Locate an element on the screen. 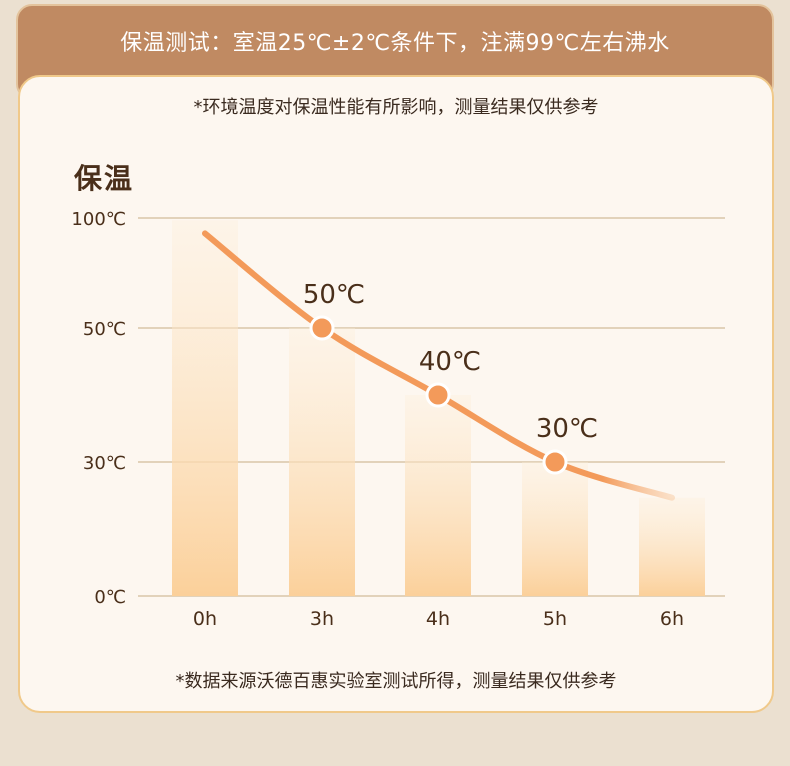 This screenshot has width=790, height=766. header-title: 保温测试：室温25℃±2℃条件下，注满99℃左右沸水 is located at coordinates (395, 43).